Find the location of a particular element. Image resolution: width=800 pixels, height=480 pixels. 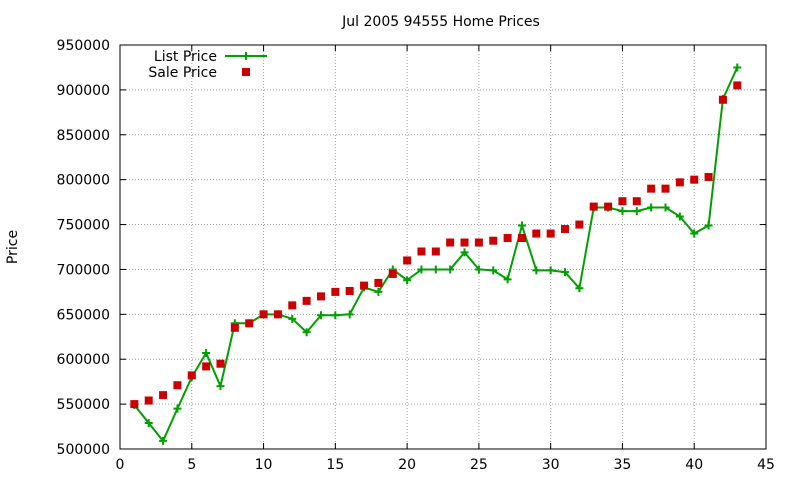

y-tick-label: 550000 is located at coordinates (83, 405).